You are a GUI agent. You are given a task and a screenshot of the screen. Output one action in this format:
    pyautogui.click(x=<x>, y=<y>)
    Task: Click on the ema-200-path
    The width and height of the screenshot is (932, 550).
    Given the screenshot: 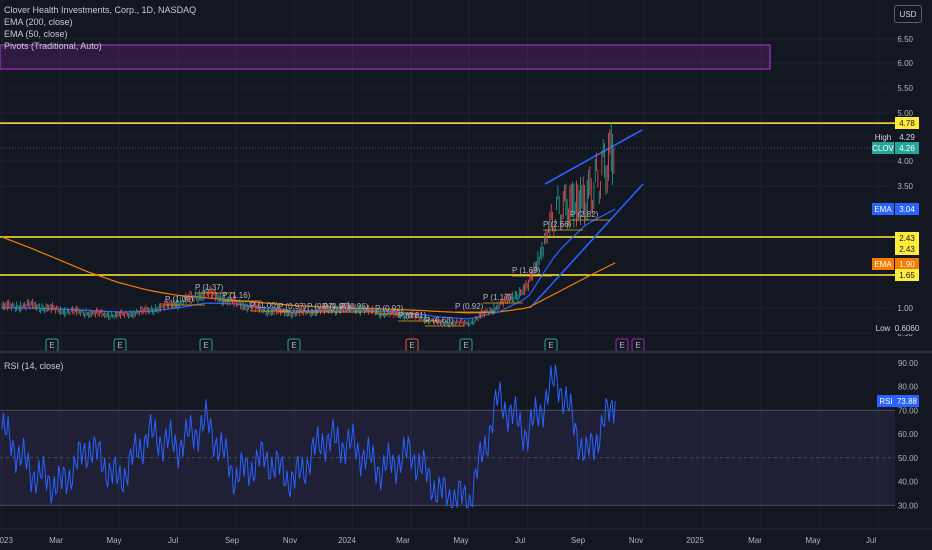 What is the action you would take?
    pyautogui.click(x=308, y=275)
    